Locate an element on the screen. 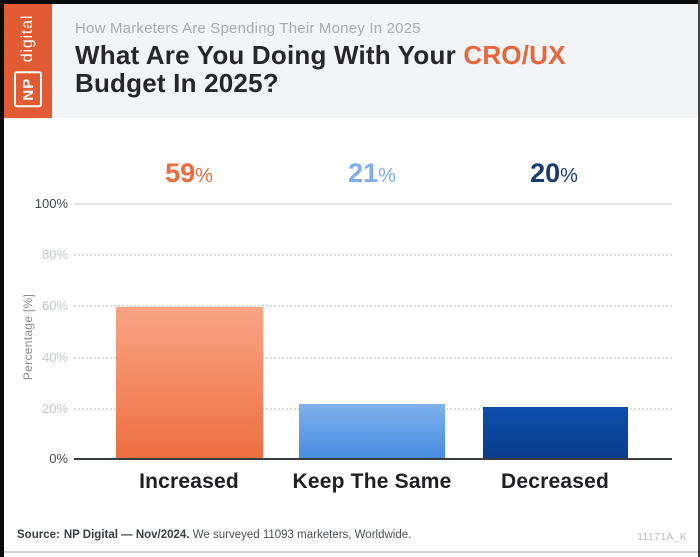 This screenshot has width=700, height=557. category-label-increased: Increased is located at coordinates (189, 481).